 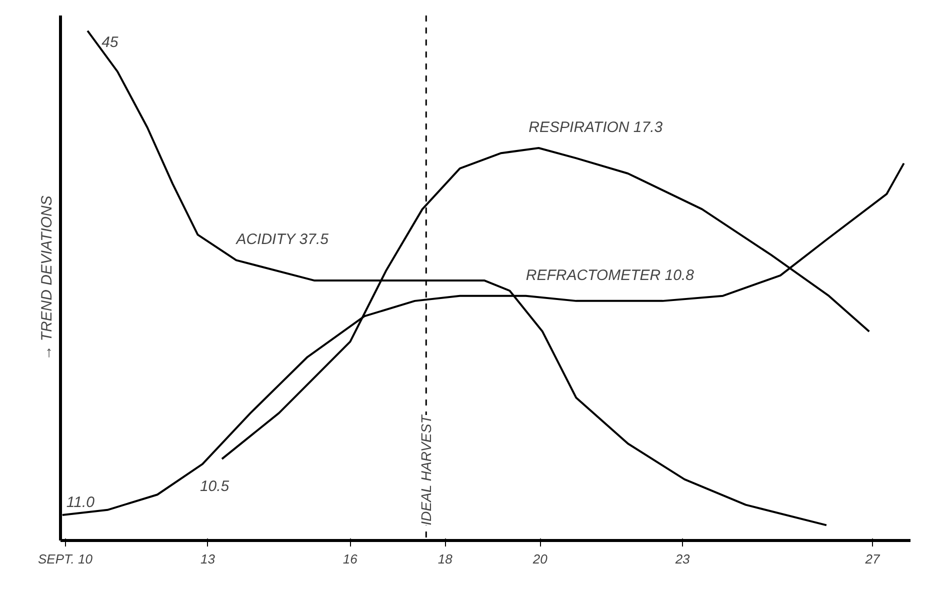 I want to click on series-label: ACIDITY 37.5, so click(x=282, y=239).